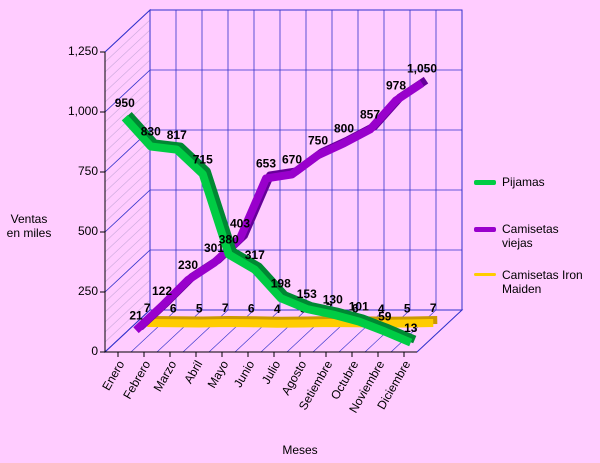  Describe the element at coordinates (88, 231) in the screenshot. I see `y-tick-label: 500` at that location.